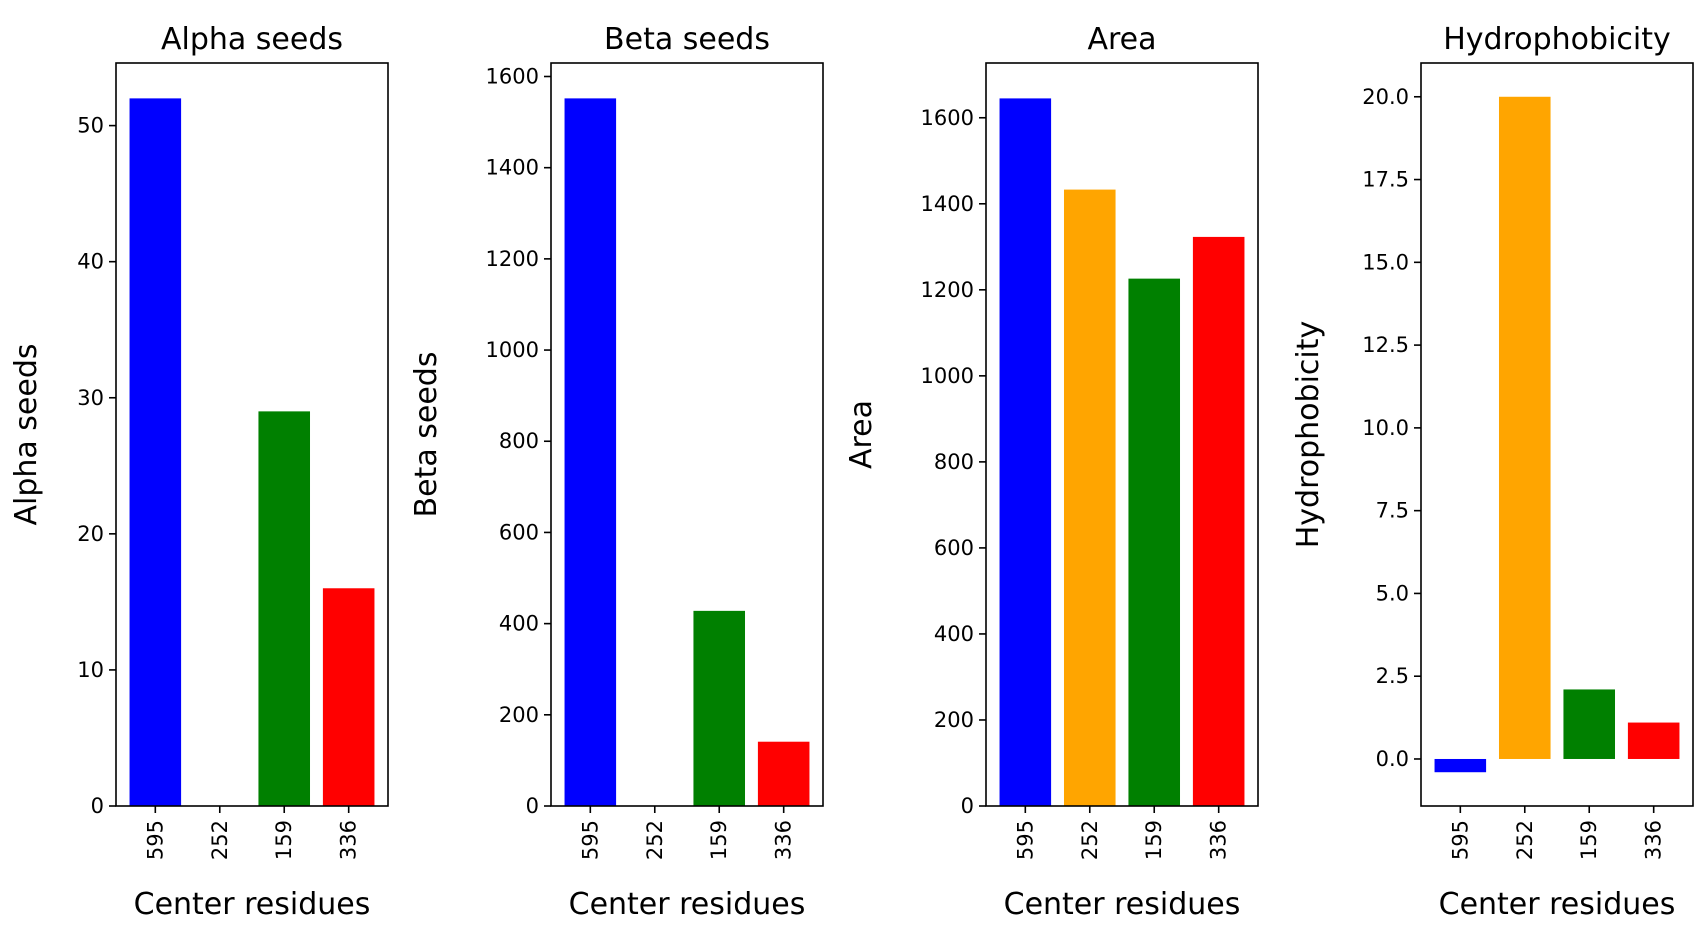  I want to click on y-axis-label: Area, so click(861, 434).